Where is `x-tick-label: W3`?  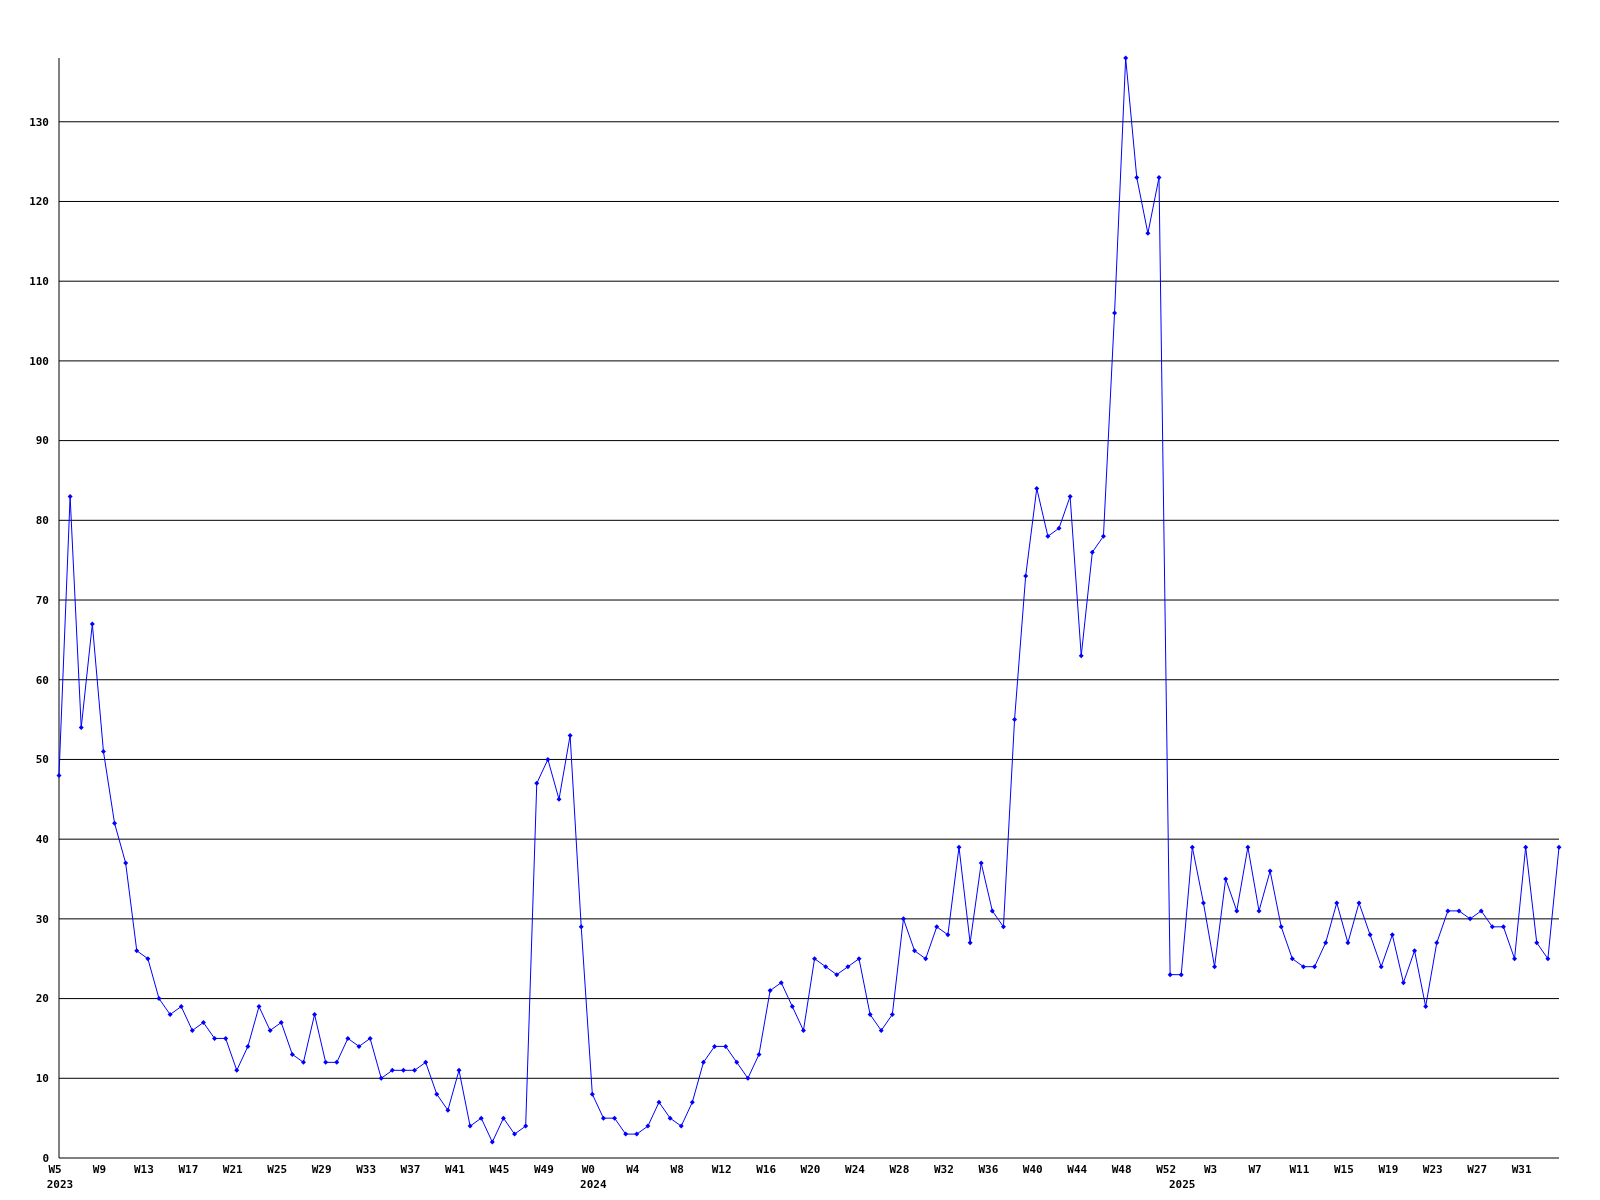
x-tick-label: W3 is located at coordinates (1210, 1169).